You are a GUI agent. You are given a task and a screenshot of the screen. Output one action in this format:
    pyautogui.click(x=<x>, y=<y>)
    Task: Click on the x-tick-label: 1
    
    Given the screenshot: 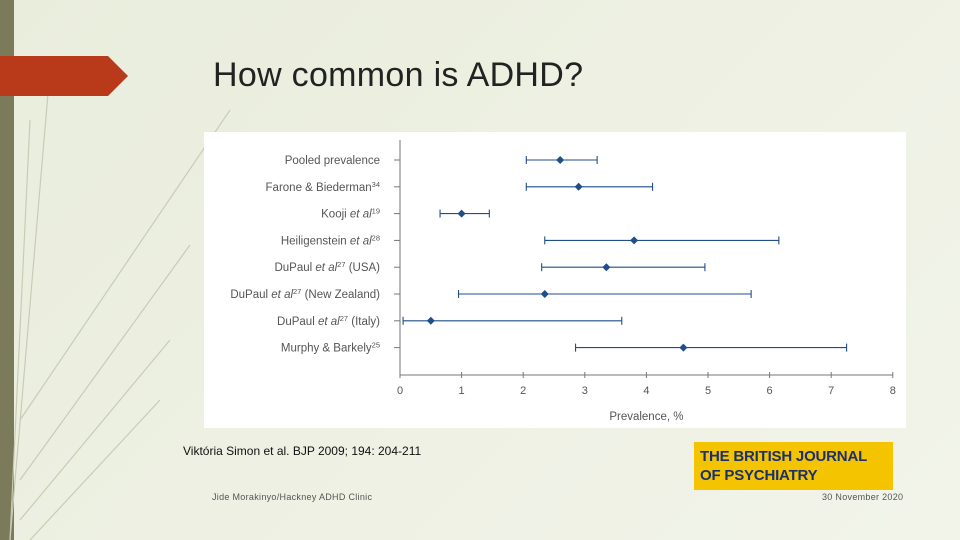 What is the action you would take?
    pyautogui.click(x=462, y=391)
    